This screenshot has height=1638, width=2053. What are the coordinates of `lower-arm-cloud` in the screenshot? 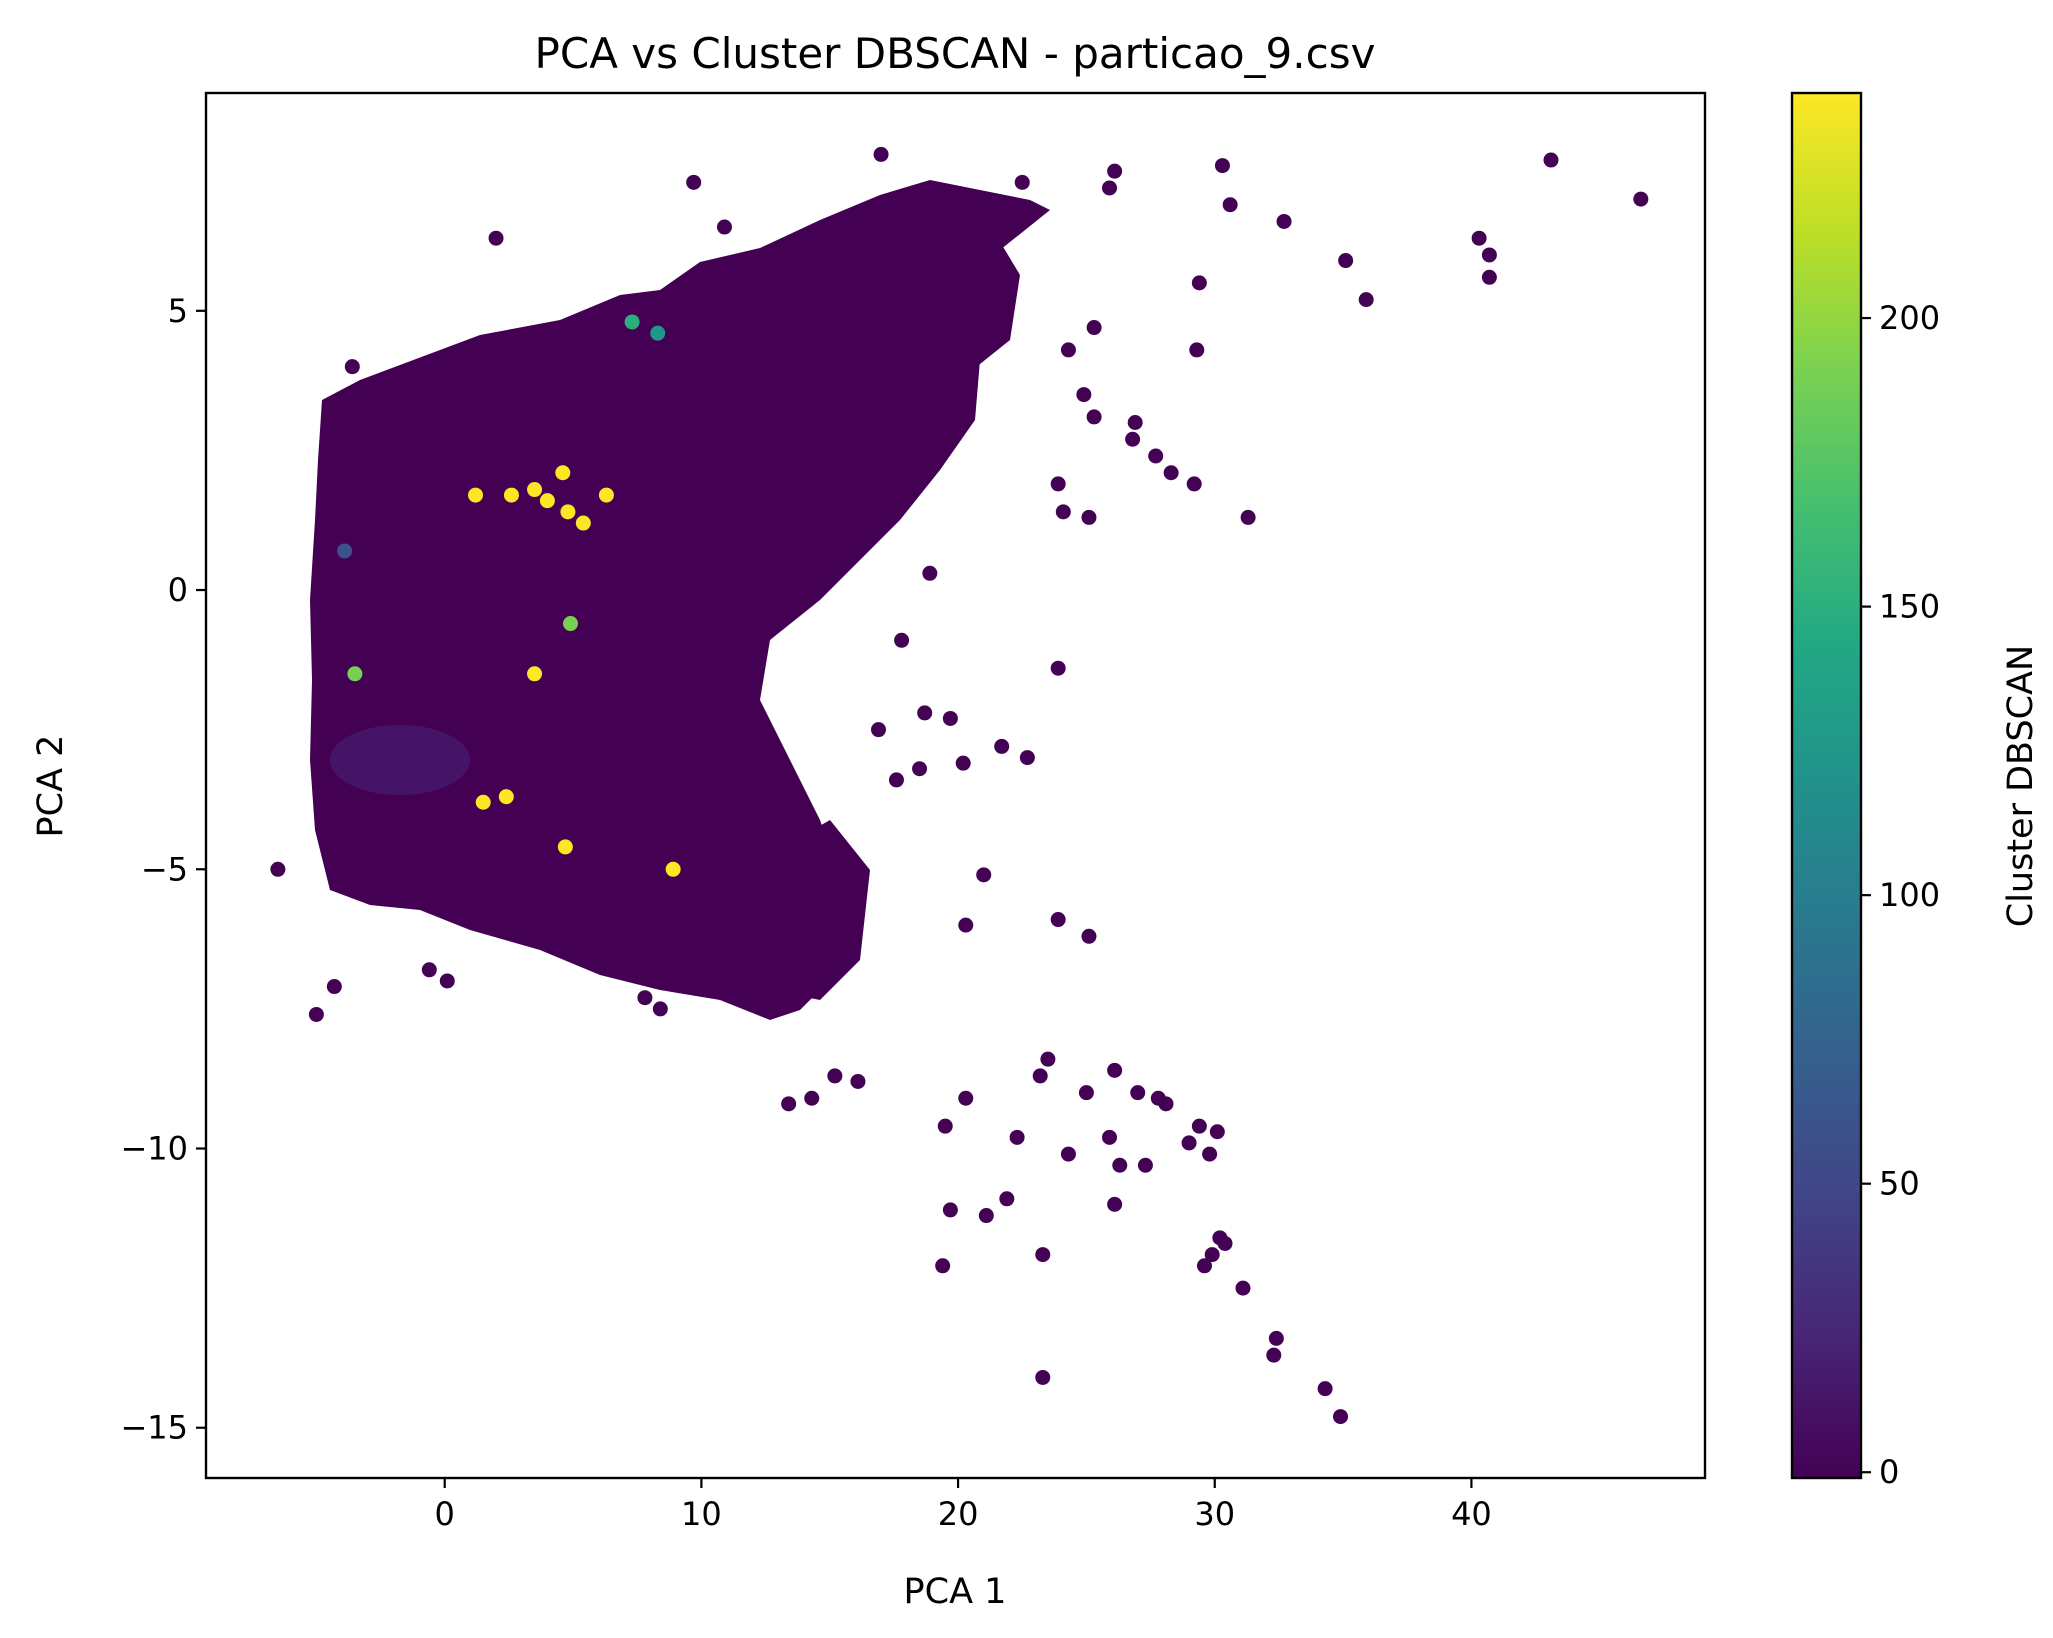 It's located at (815, 910).